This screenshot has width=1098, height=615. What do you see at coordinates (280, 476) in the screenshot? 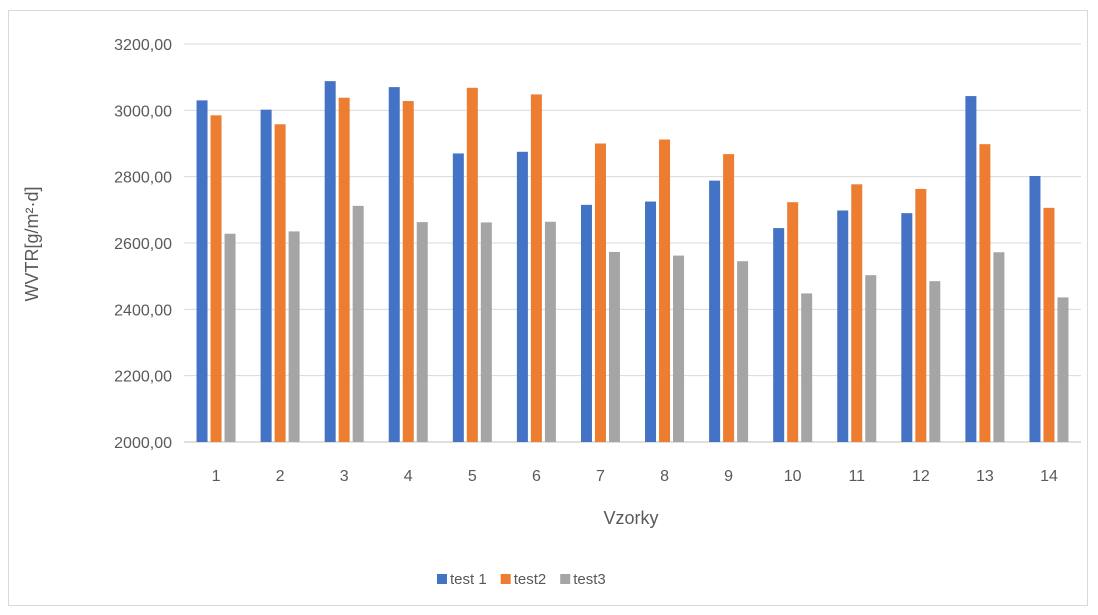
I see `x-tick-label: 2` at bounding box center [280, 476].